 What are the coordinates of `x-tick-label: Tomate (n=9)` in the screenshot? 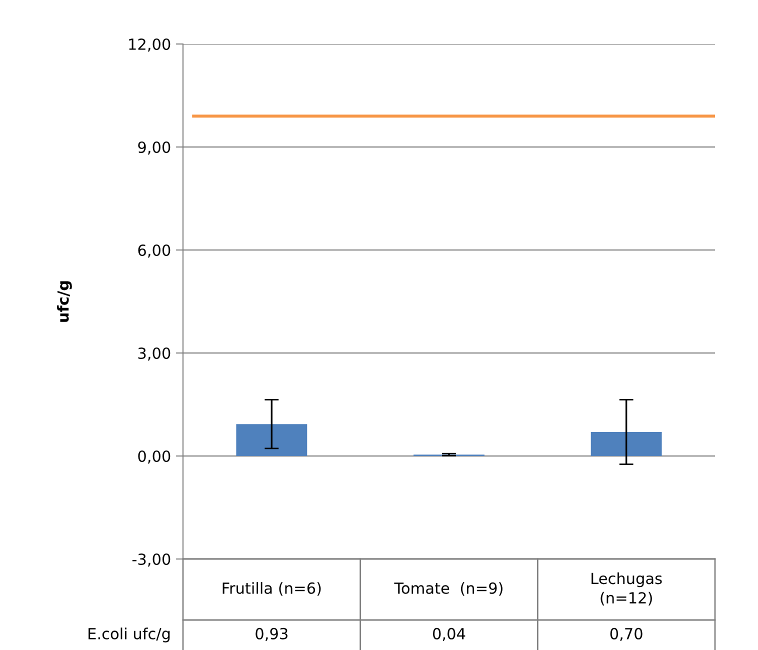 It's located at (448, 589).